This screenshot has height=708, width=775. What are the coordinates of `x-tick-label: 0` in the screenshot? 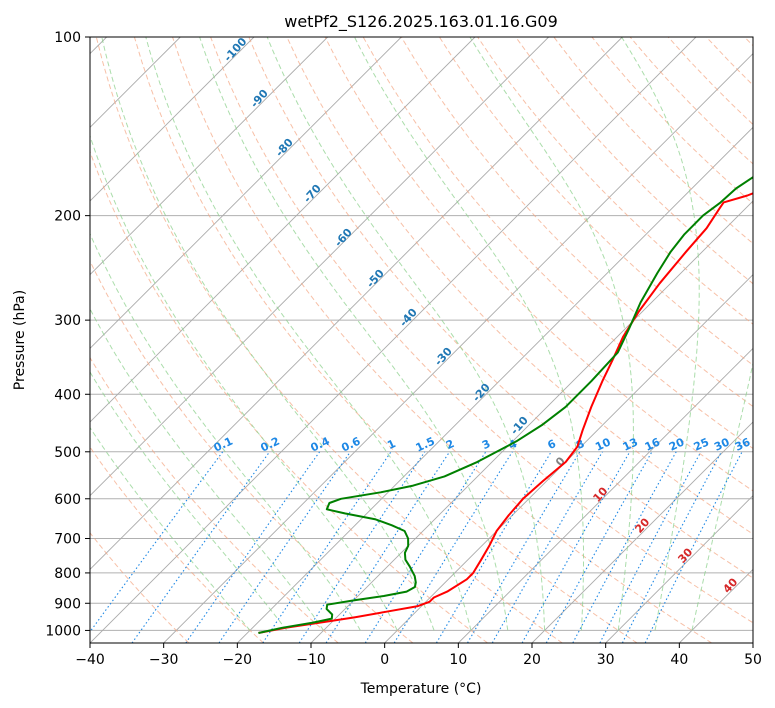 It's located at (384, 660).